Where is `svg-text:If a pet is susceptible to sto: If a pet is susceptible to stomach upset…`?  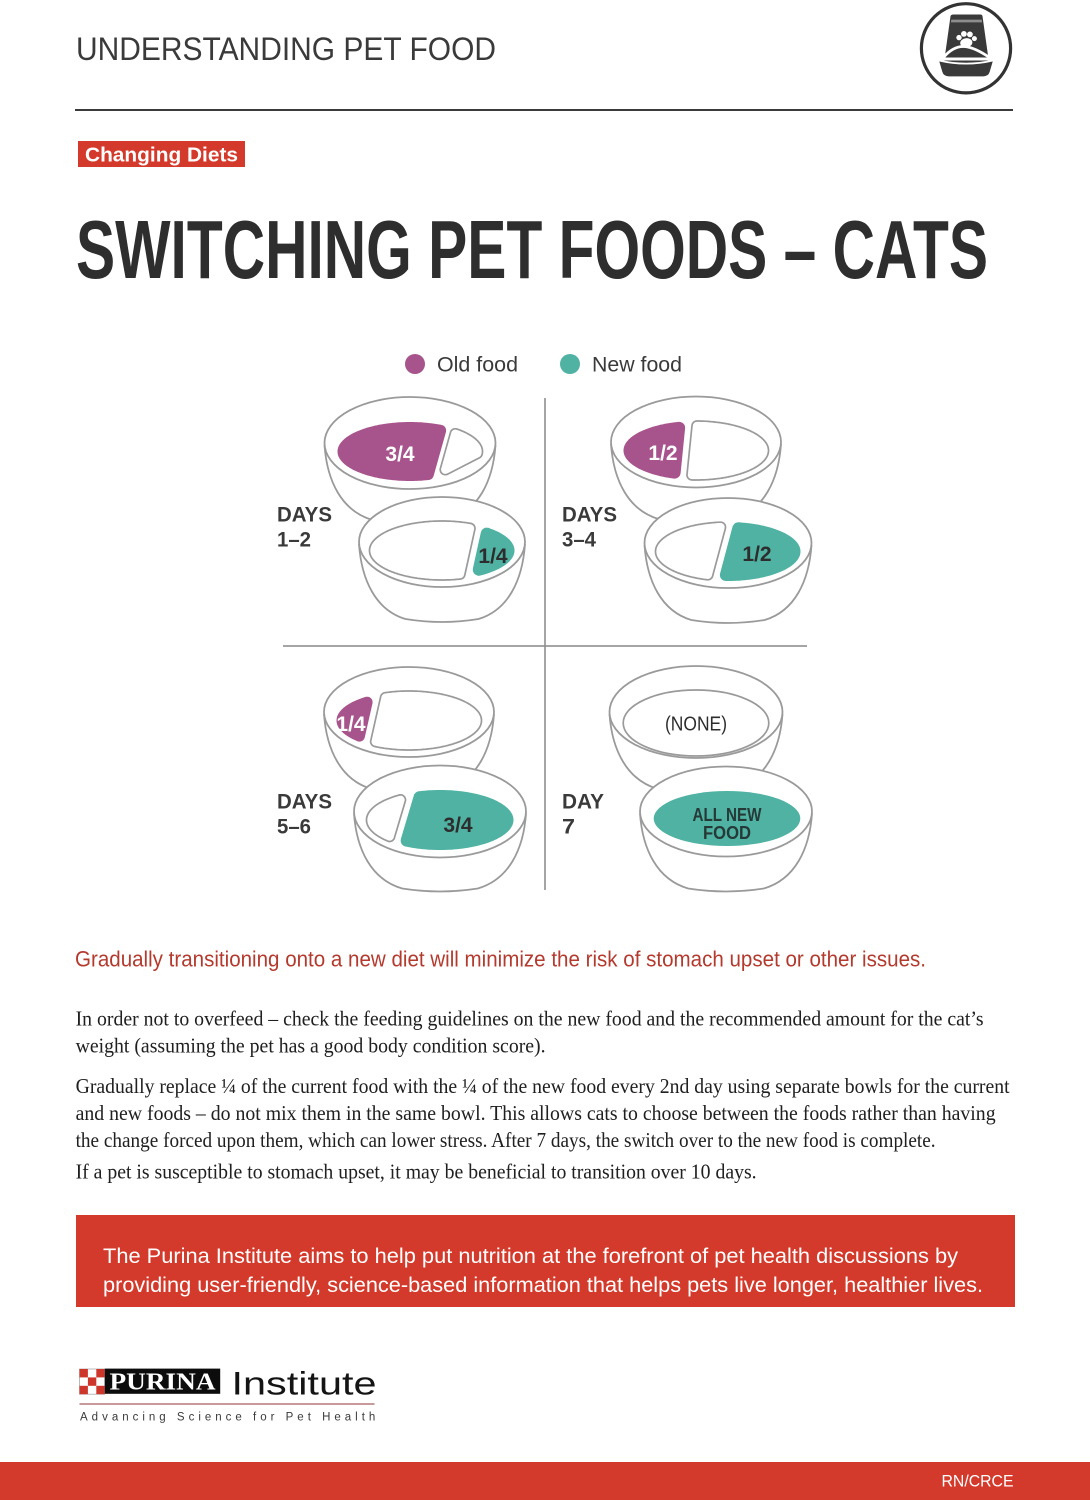 svg-text:If a pet is susceptible to sto: If a pet is susceptible to stomach upset… is located at coordinates (416, 1172).